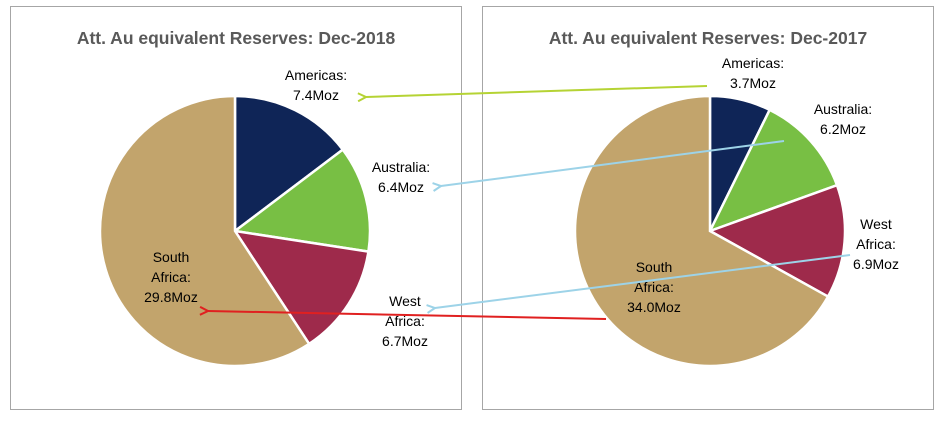 Image resolution: width=945 pixels, height=421 pixels. Describe the element at coordinates (171, 277) in the screenshot. I see `slice-label-south-africa: South Africa: 29.8Moz` at that location.